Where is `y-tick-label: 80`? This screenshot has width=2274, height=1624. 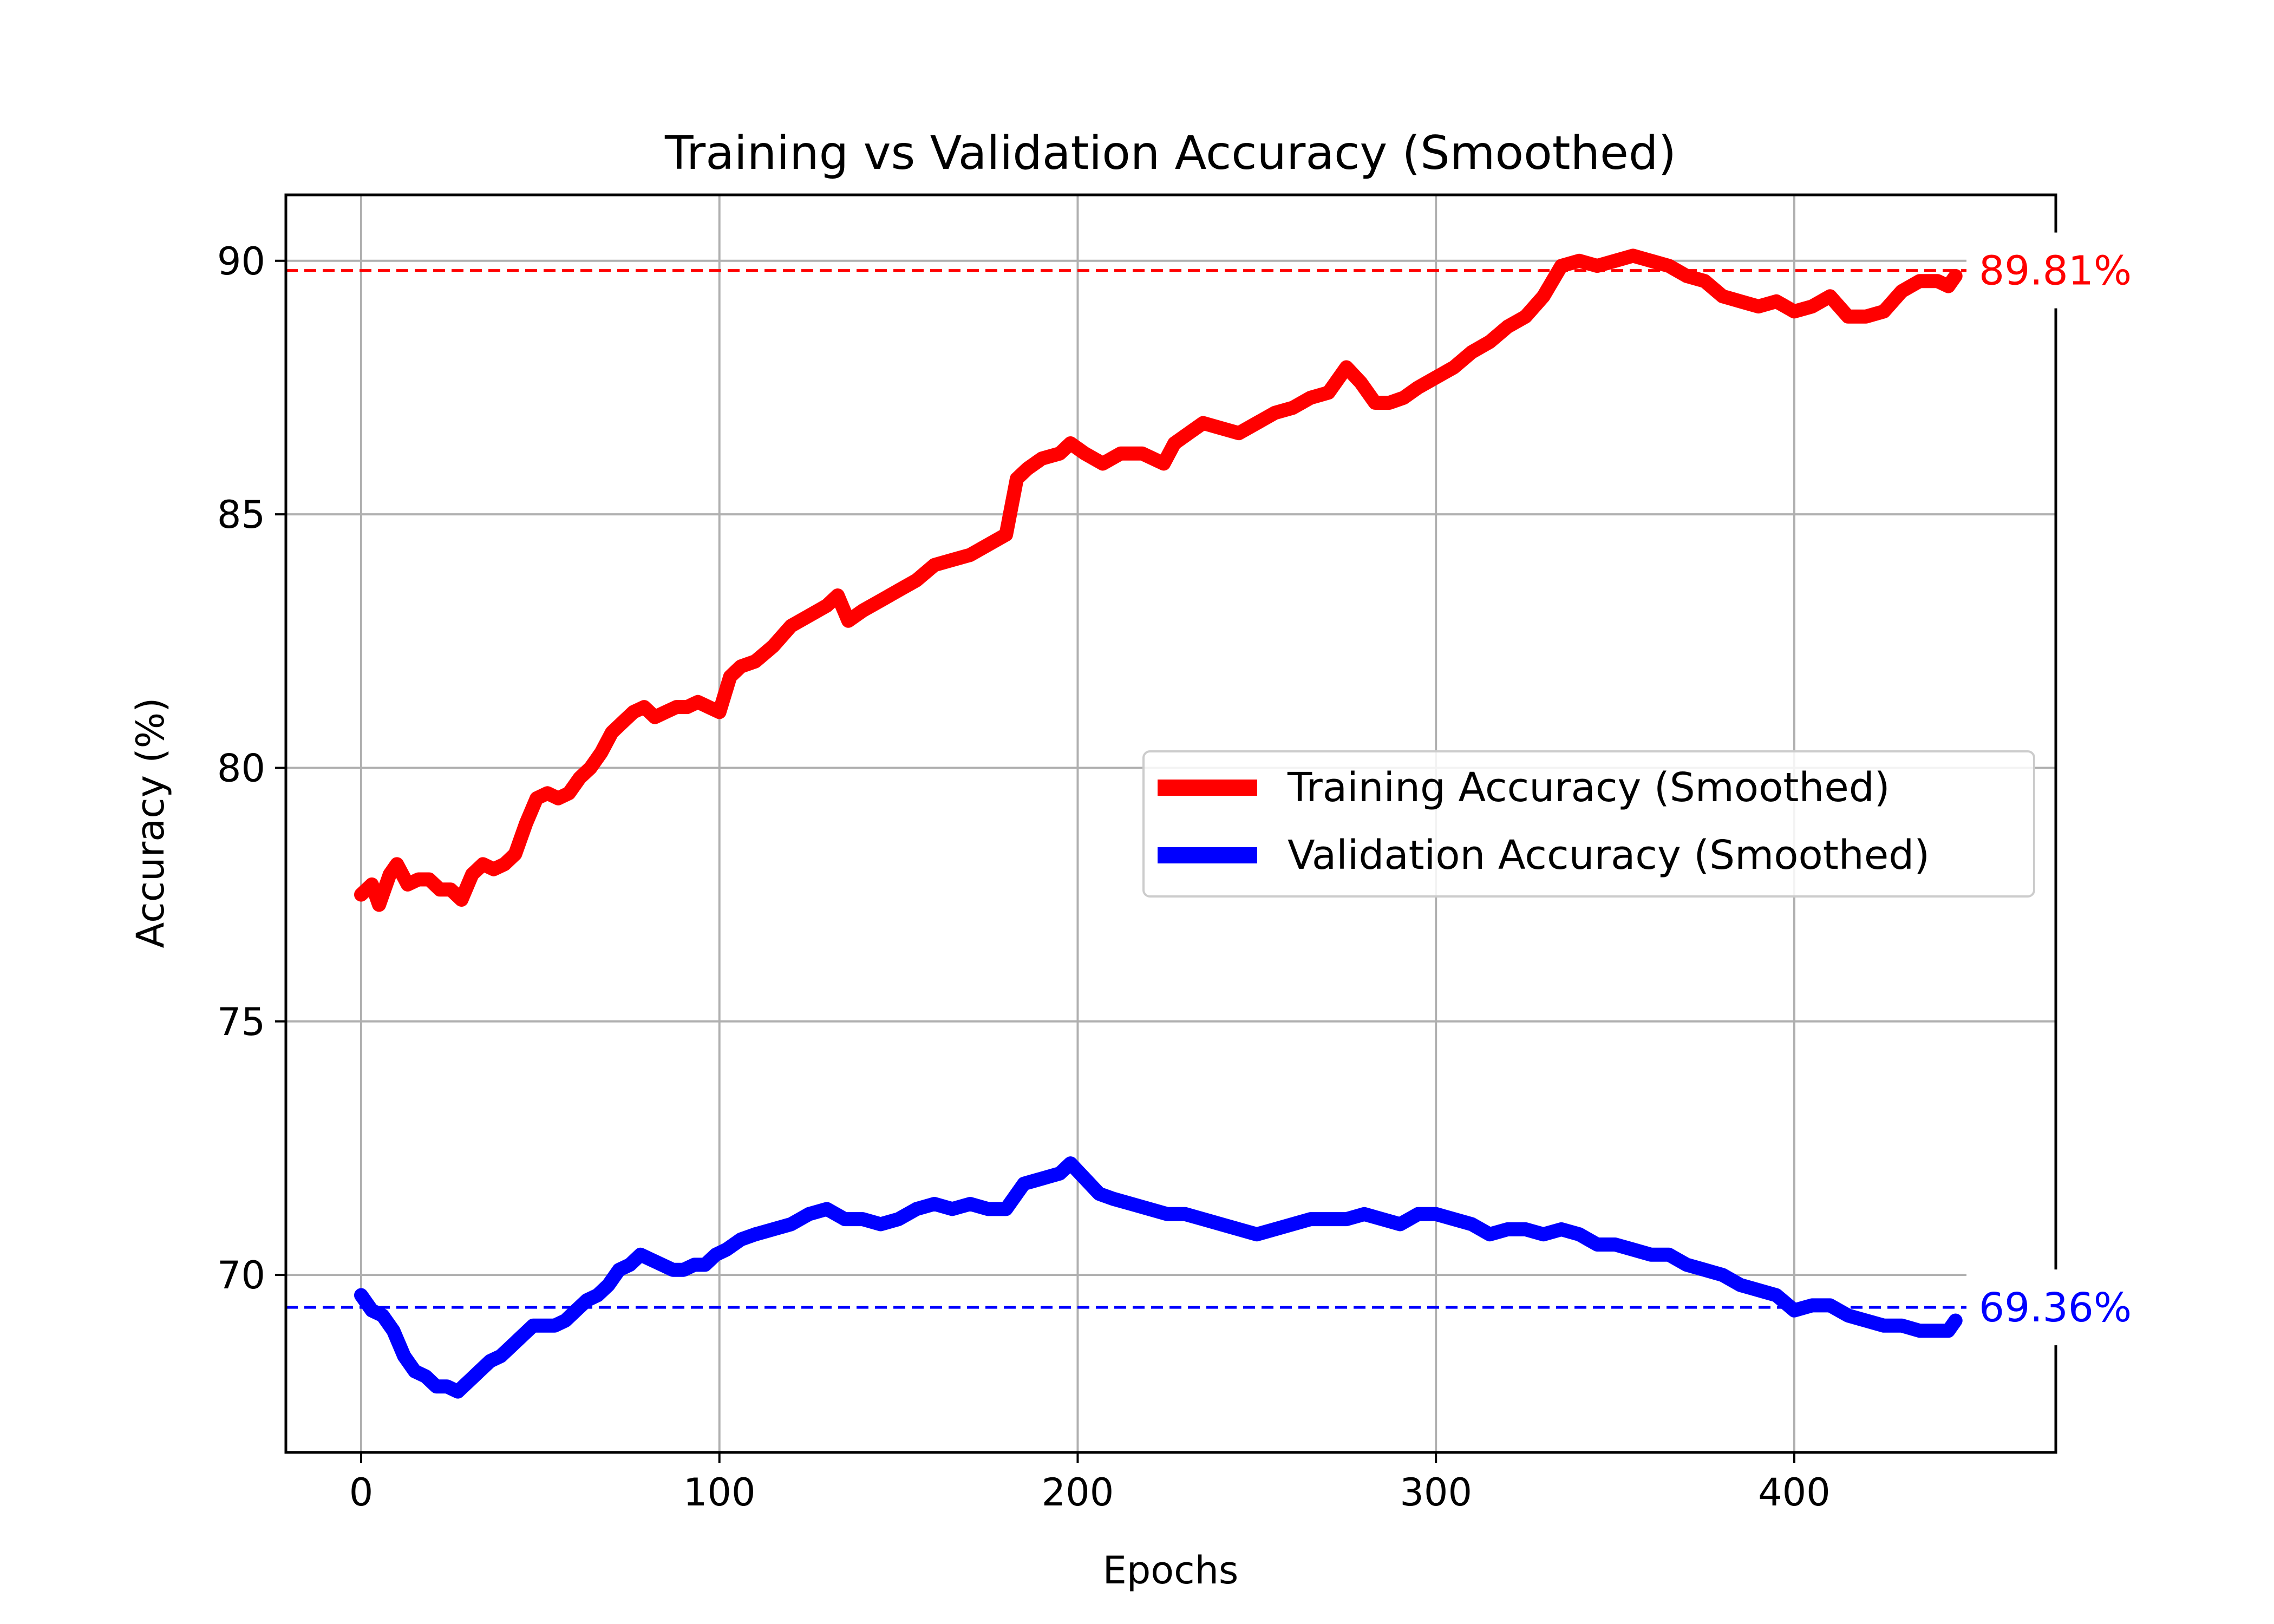 y-tick-label: 80 is located at coordinates (241, 768).